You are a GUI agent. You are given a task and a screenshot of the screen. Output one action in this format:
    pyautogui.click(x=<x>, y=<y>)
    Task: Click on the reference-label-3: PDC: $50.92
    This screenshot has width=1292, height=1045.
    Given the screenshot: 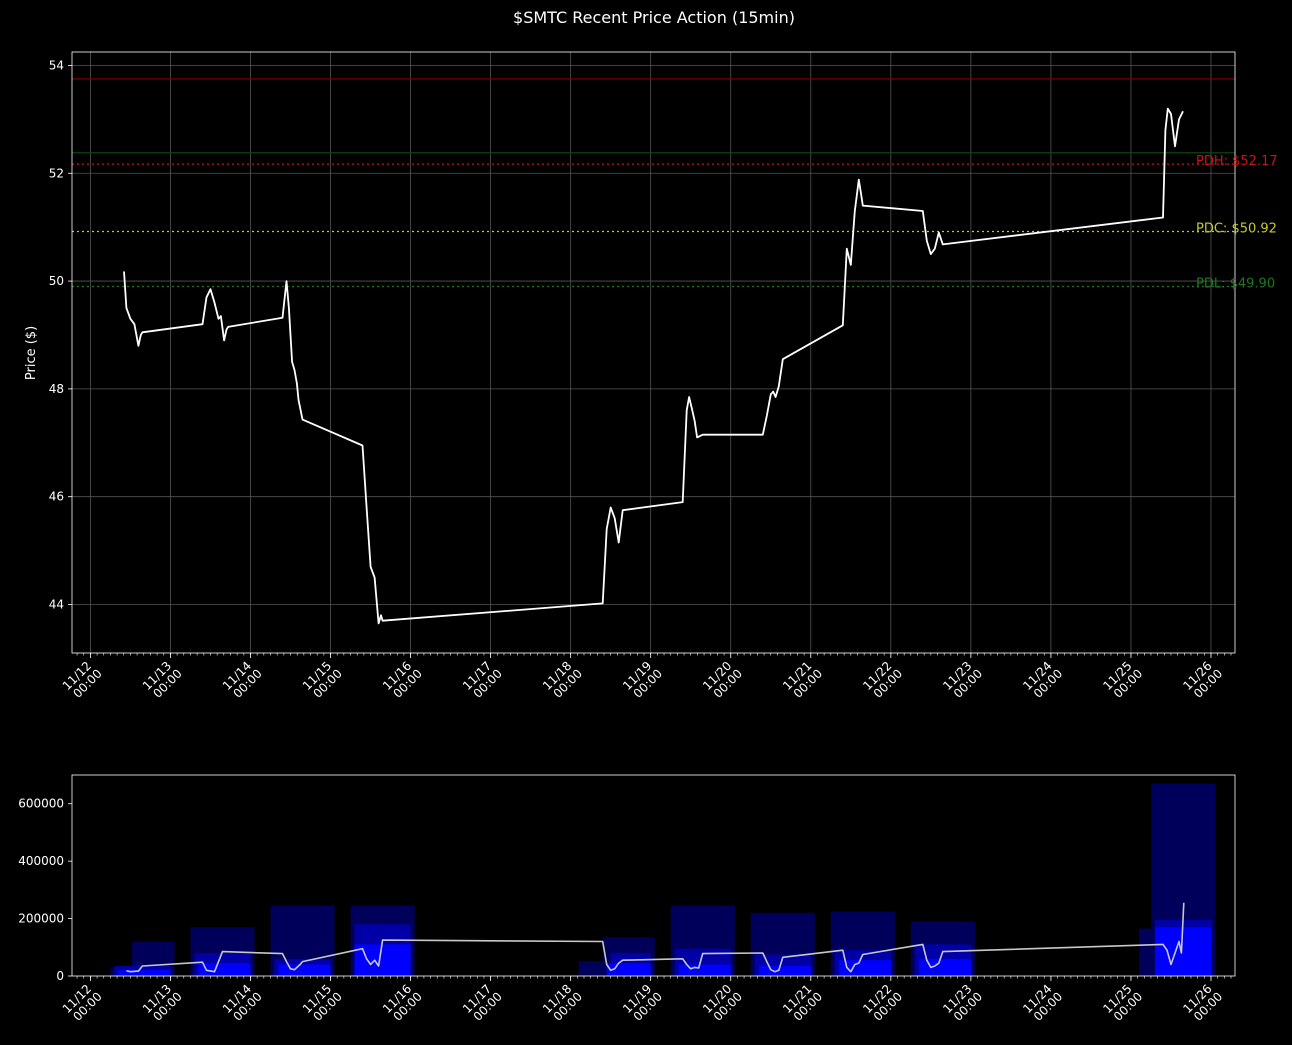 What is the action you would take?
    pyautogui.click(x=1236, y=228)
    